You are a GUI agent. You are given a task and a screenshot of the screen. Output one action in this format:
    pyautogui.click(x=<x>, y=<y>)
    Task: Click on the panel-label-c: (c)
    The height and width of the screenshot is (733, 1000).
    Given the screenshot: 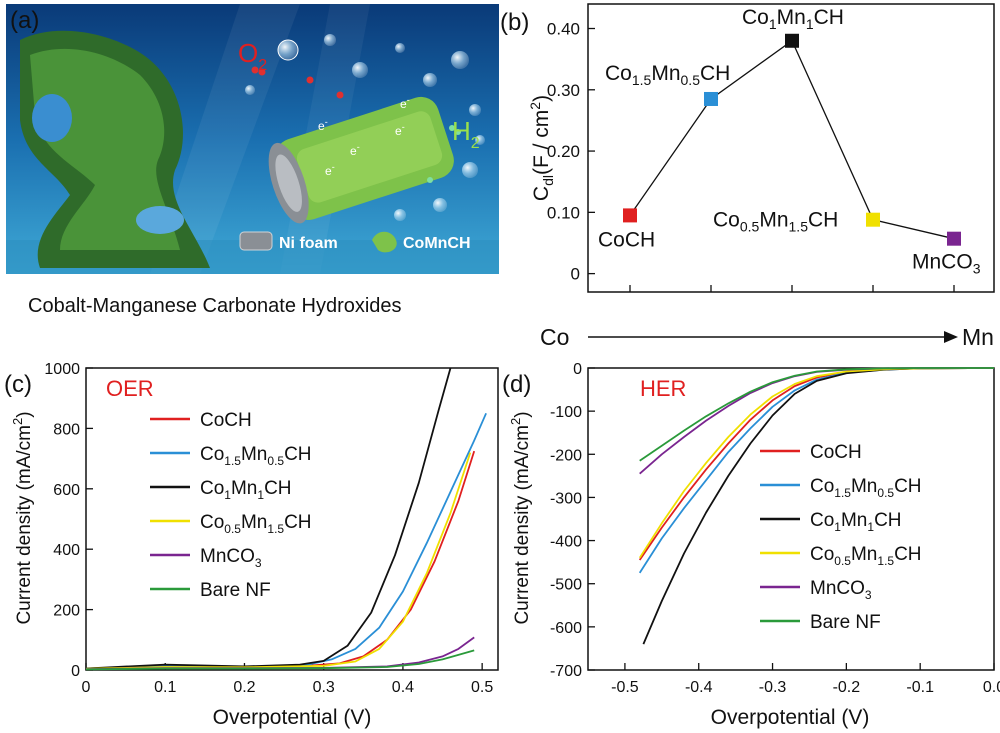 What is the action you would take?
    pyautogui.click(x=18, y=384)
    